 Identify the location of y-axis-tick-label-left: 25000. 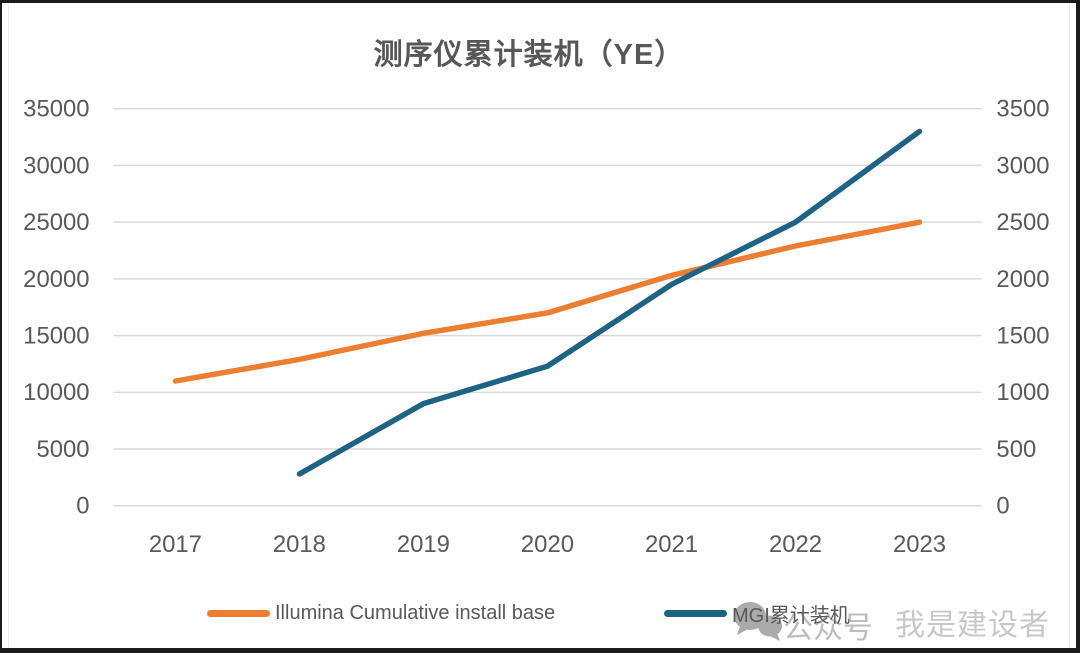
(56, 222).